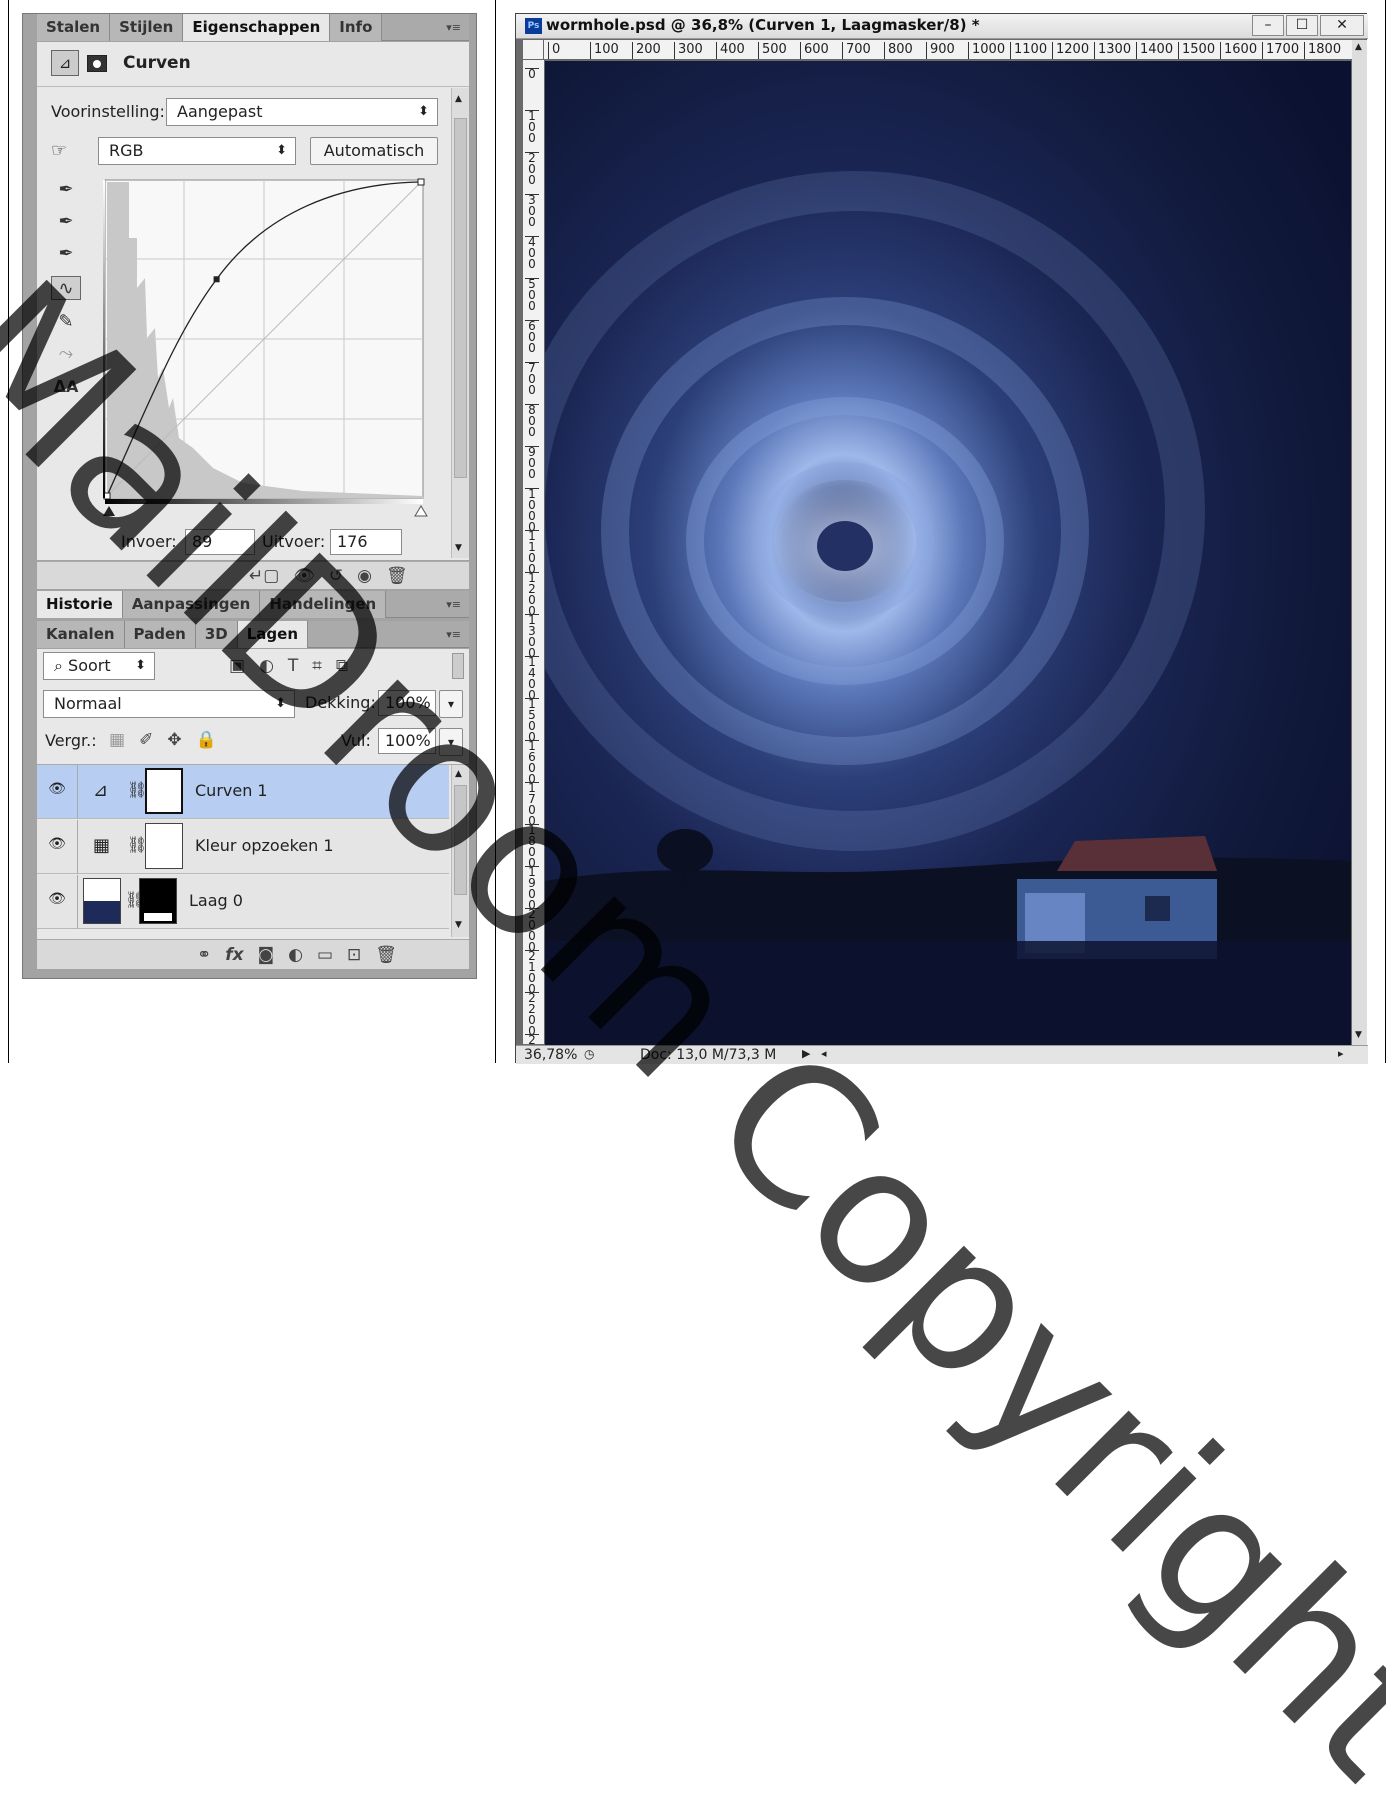 The image size is (1386, 1819). I want to click on filter-adjustment-icon: ◐, so click(266, 666).